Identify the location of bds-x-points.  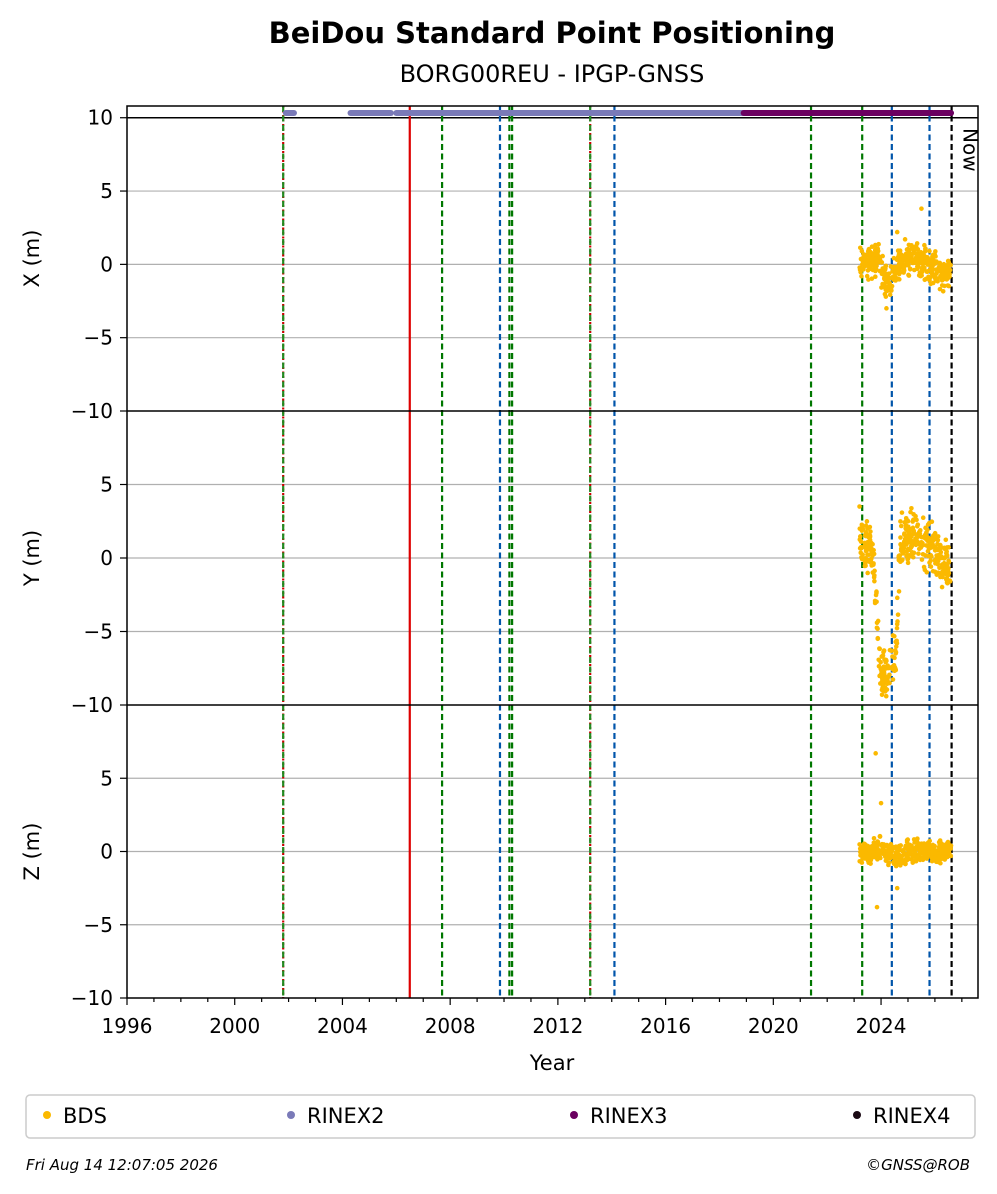
(905, 258).